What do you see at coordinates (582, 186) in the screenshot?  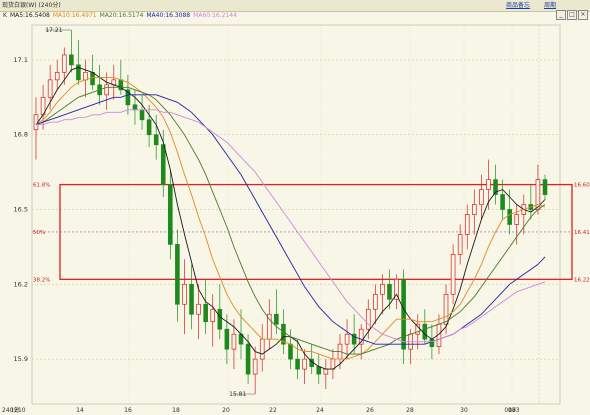 I see `fib-price-0: 16.60` at bounding box center [582, 186].